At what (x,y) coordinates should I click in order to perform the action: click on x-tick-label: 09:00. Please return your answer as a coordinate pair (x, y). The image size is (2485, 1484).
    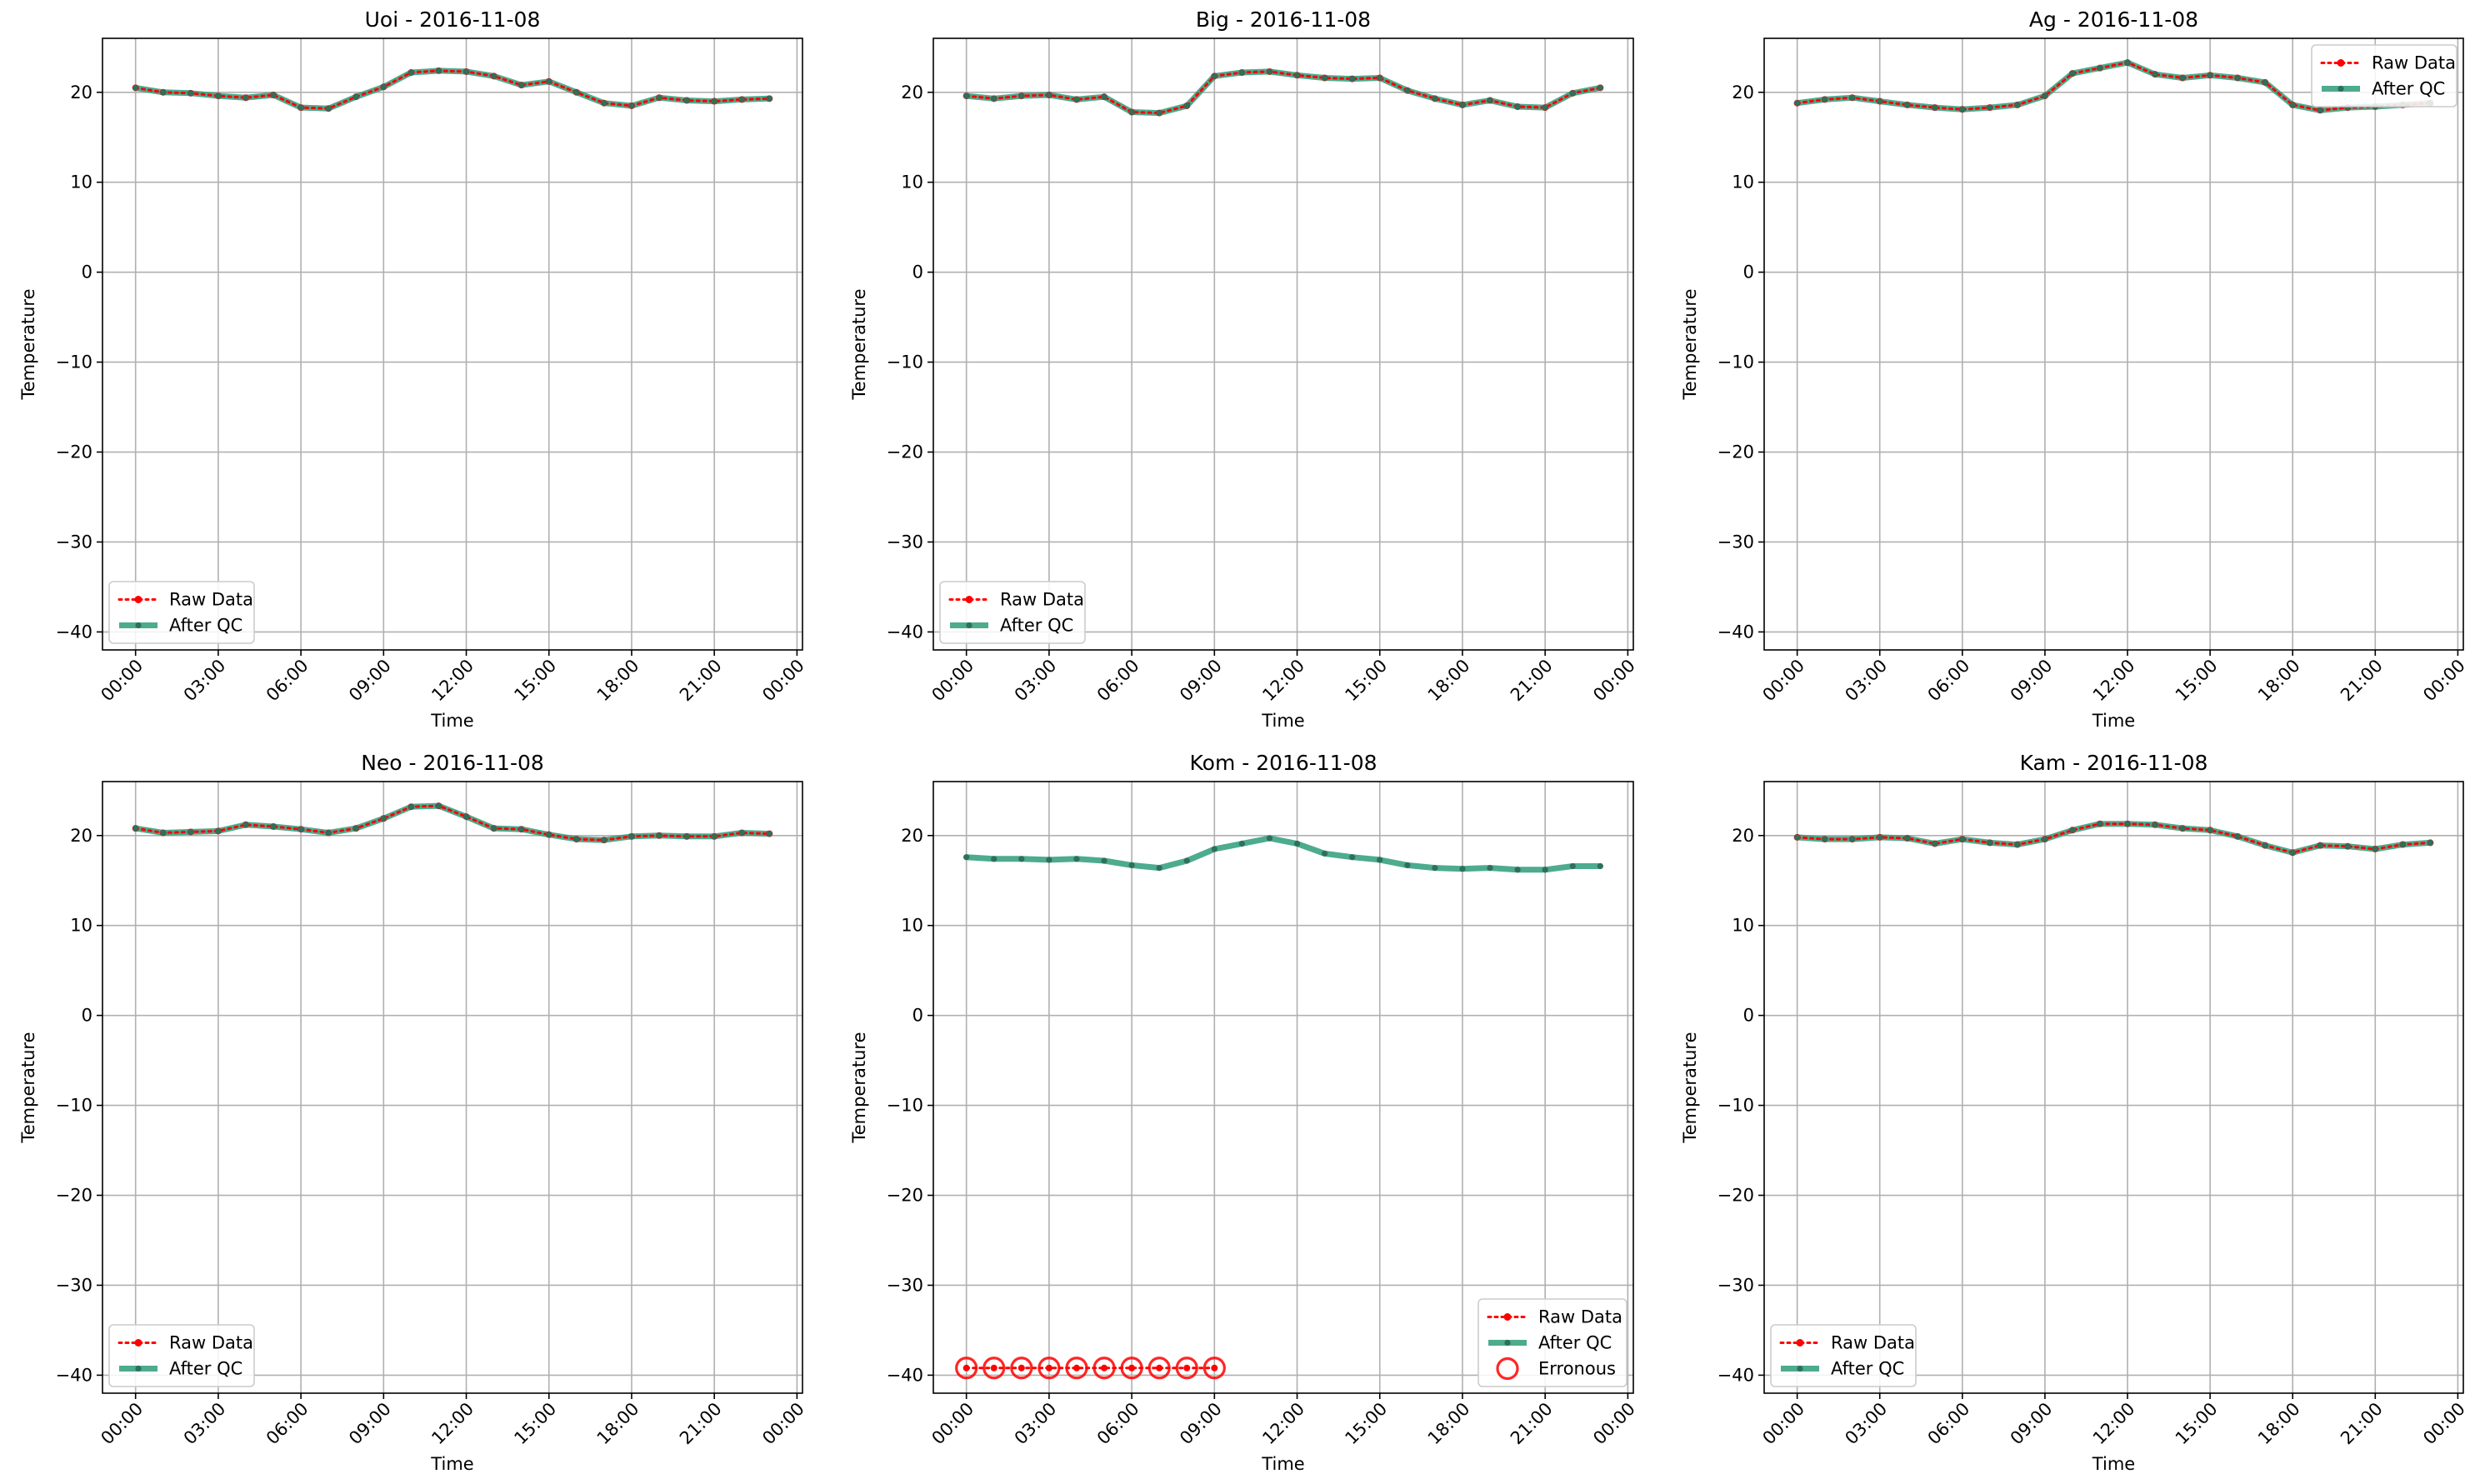
    Looking at the image, I should click on (370, 681).